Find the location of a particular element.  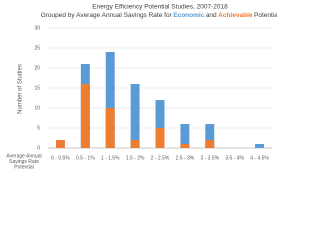

x-tick-label: 4 - 4.5% is located at coordinates (259, 158).